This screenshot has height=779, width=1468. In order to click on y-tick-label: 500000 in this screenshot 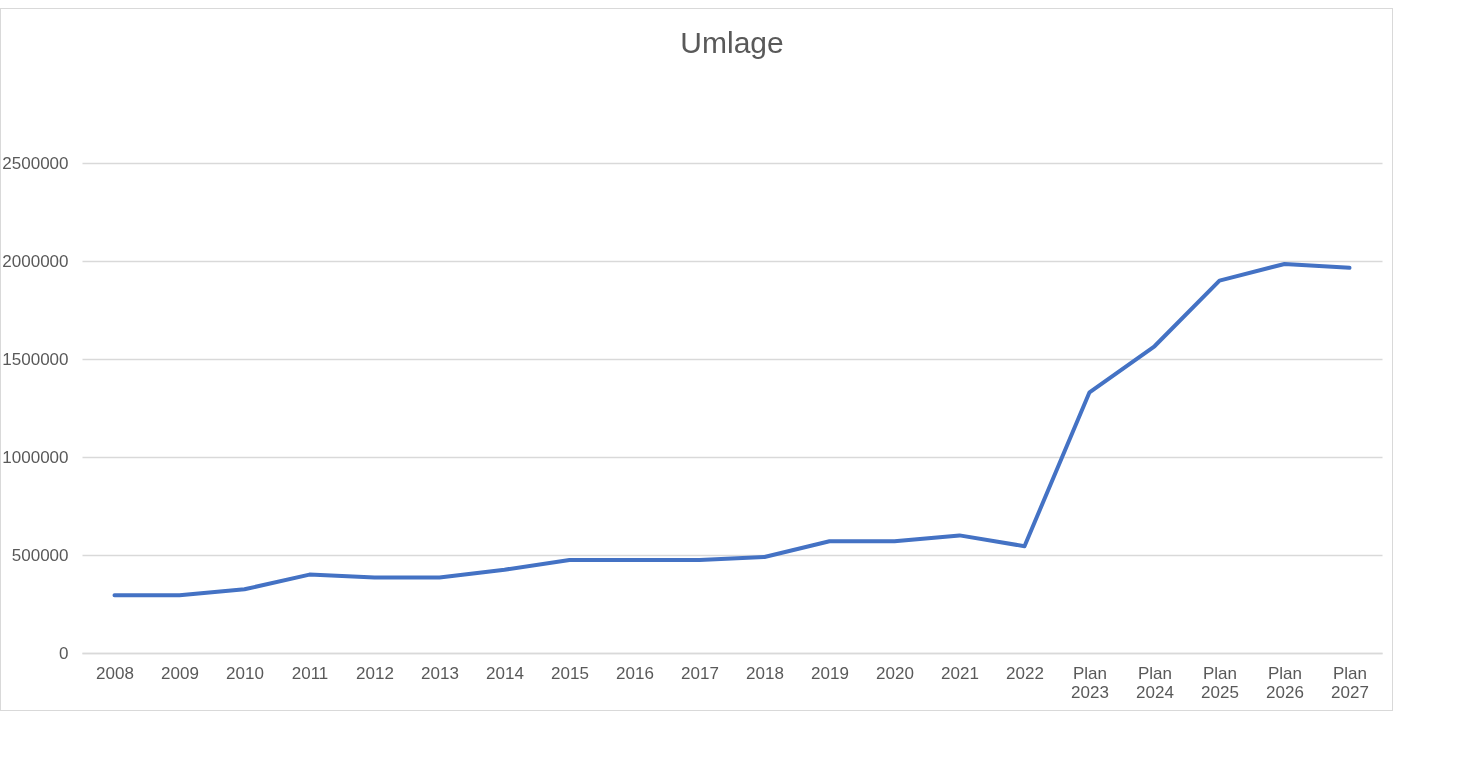, I will do `click(40, 555)`.